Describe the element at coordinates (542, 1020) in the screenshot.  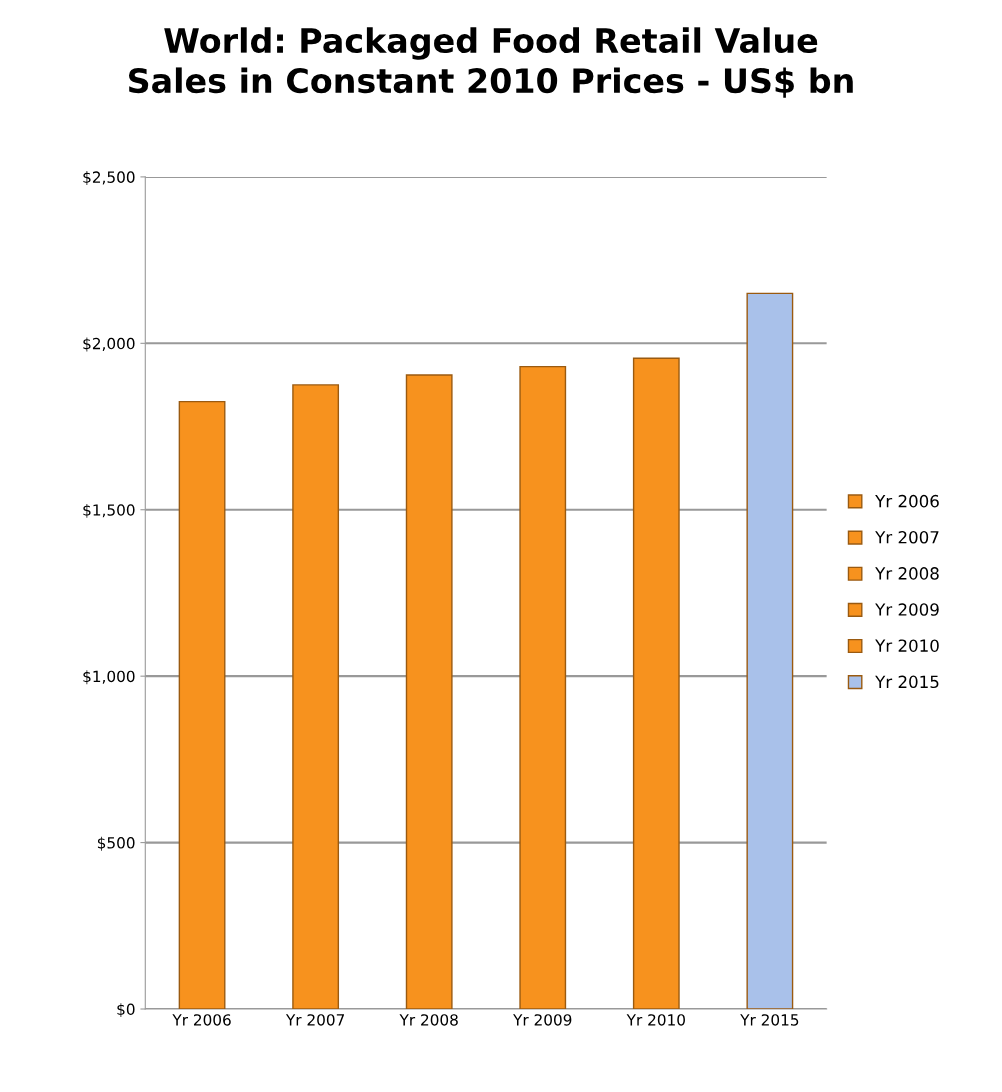
I see `x-tick-label: Yr 2009` at that location.